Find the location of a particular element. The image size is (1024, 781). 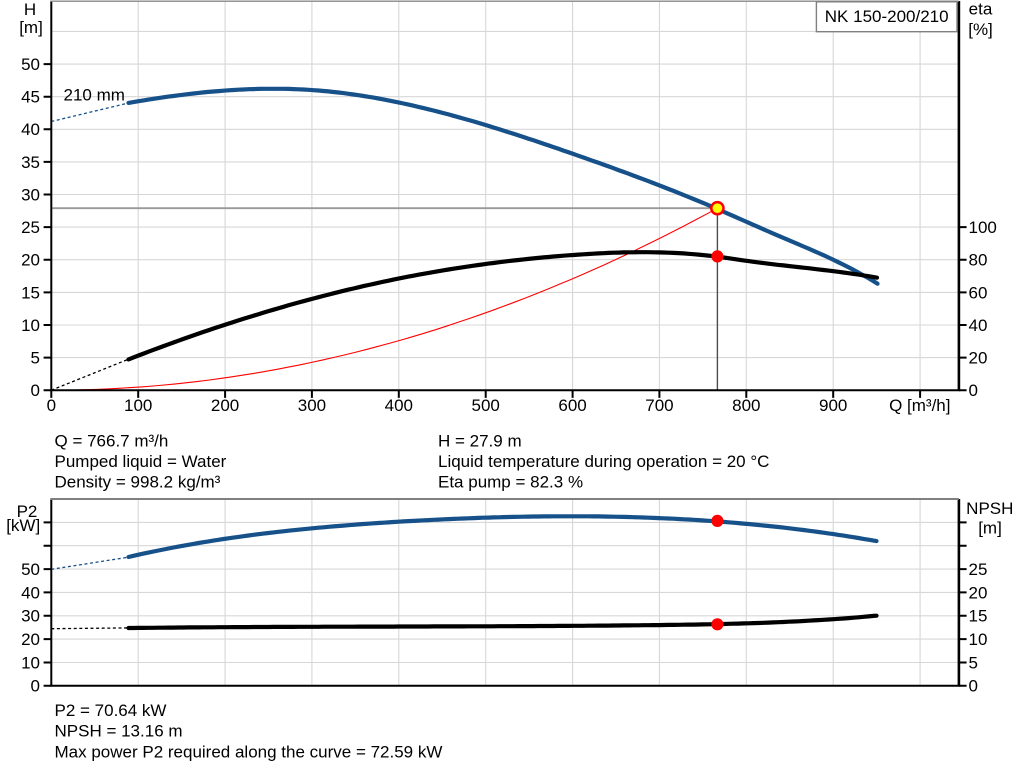

svg-text: 600 is located at coordinates (572, 405).